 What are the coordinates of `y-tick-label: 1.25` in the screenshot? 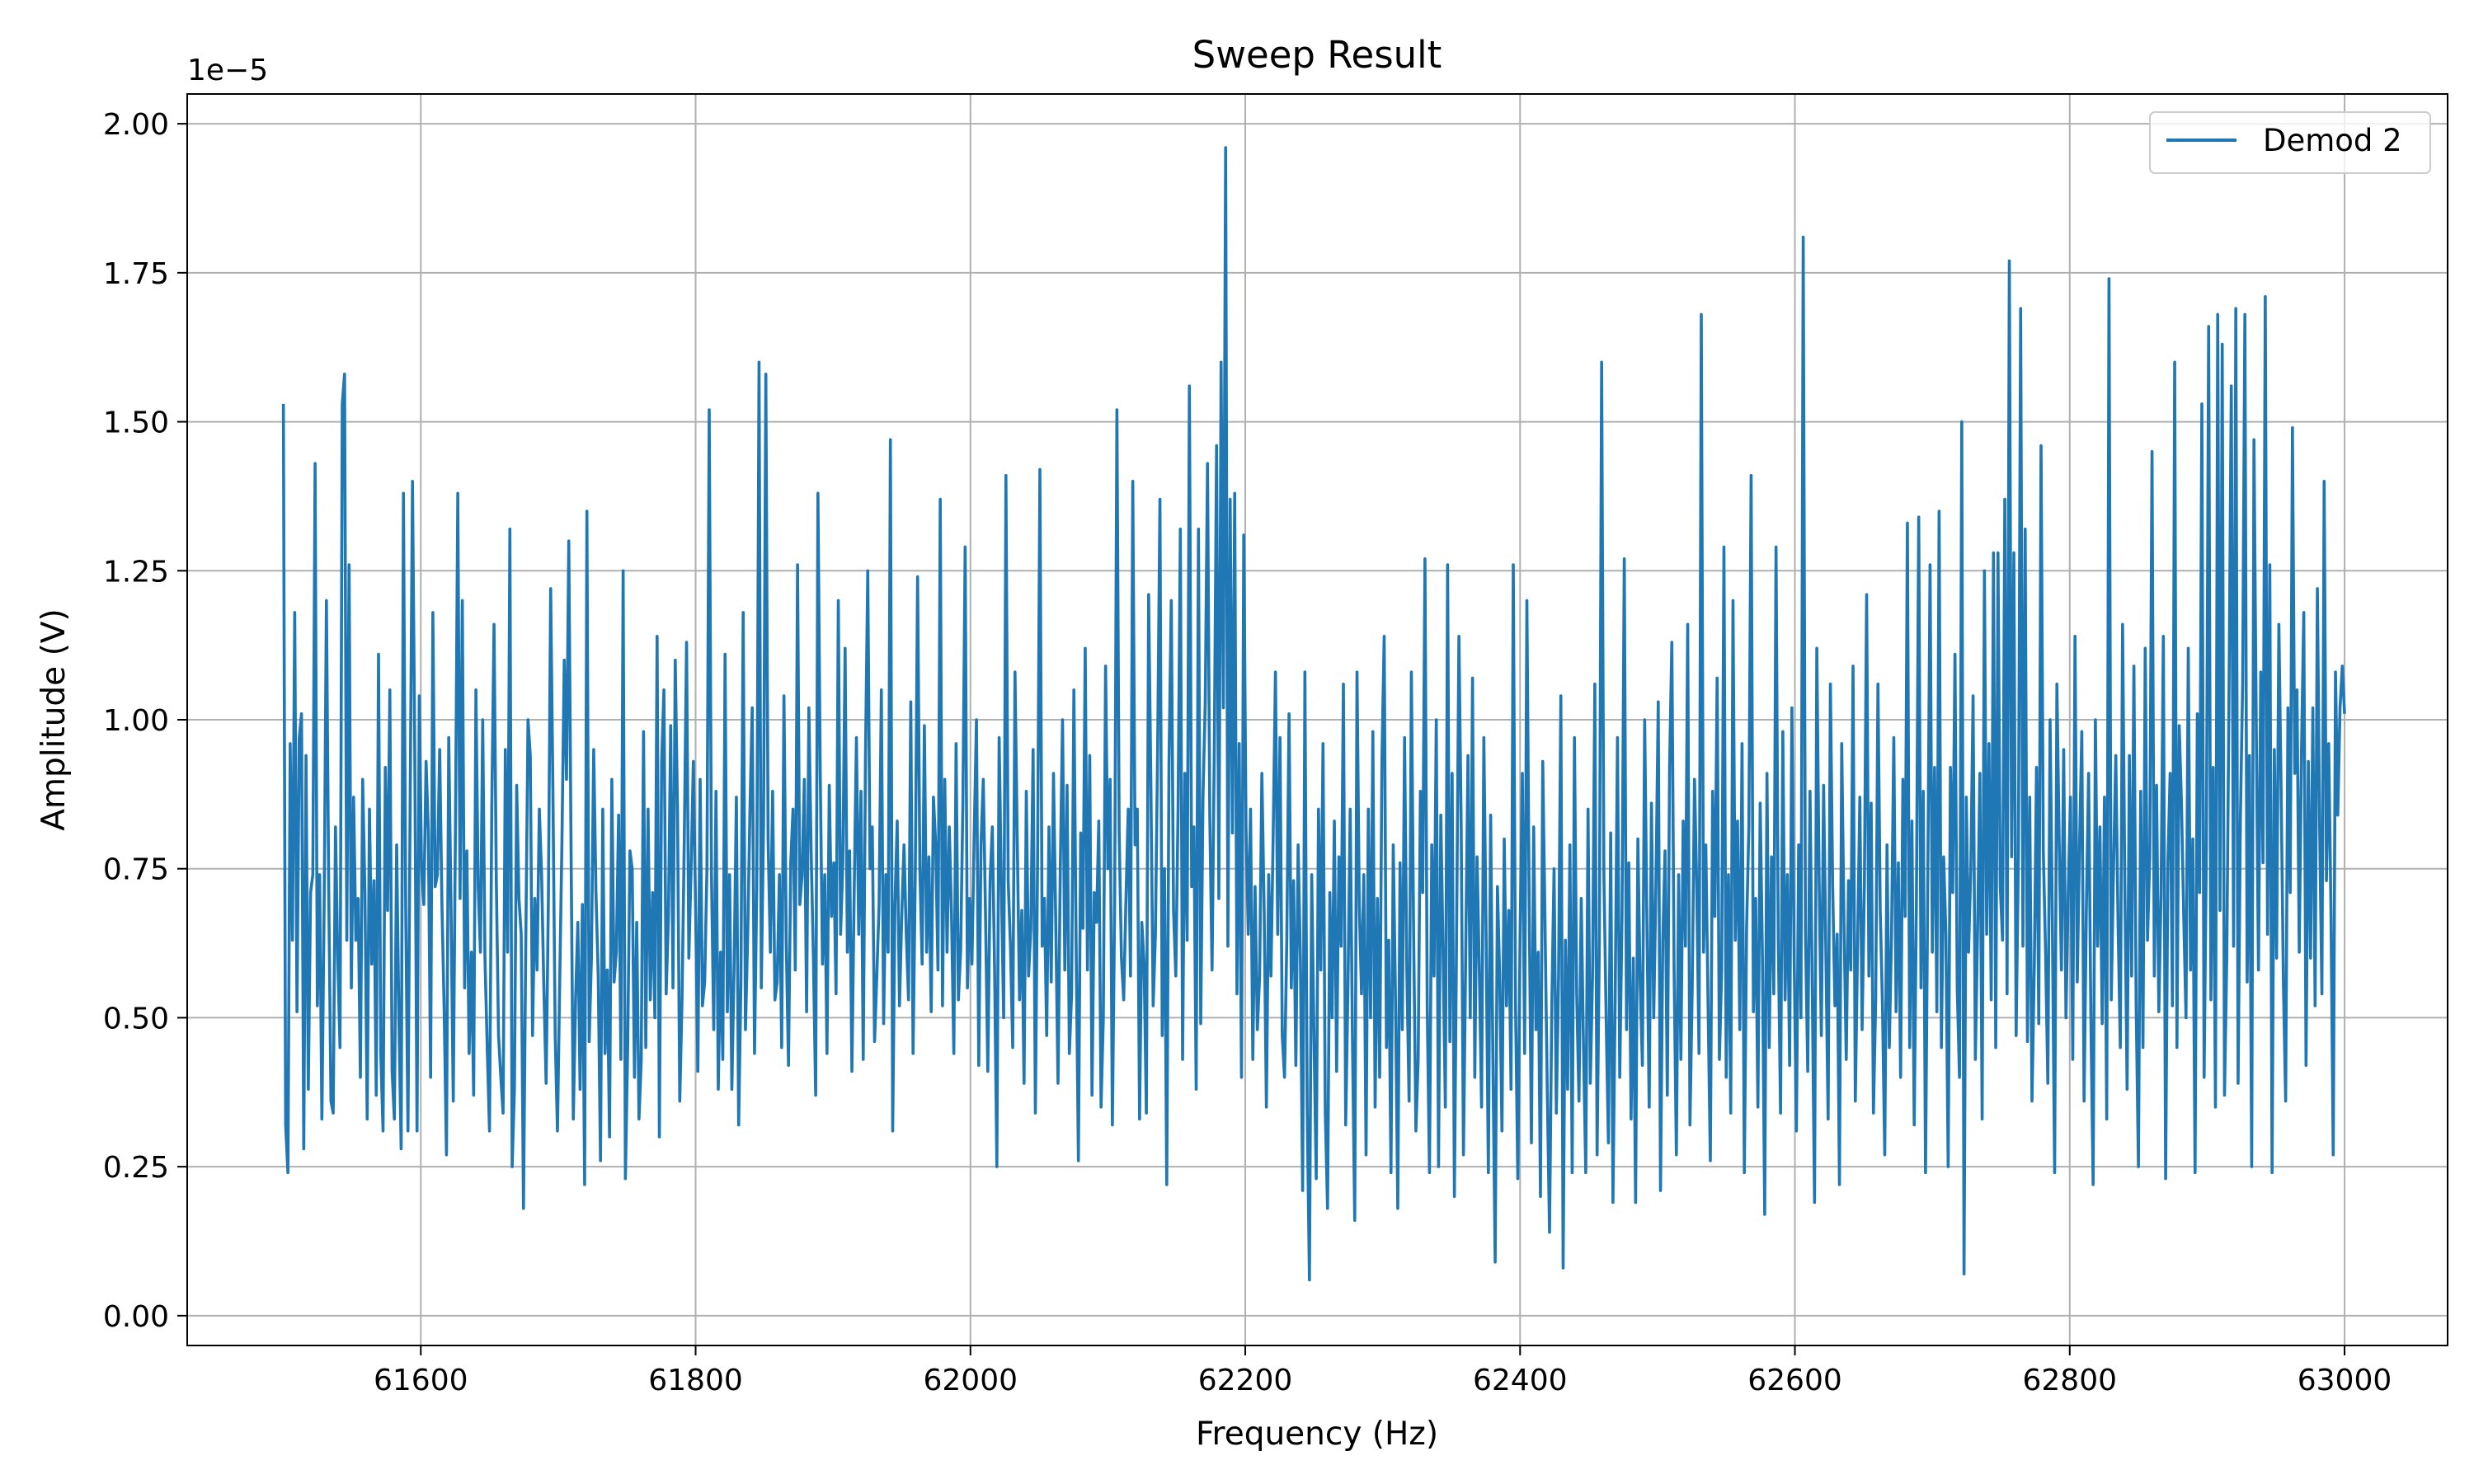 It's located at (136, 572).